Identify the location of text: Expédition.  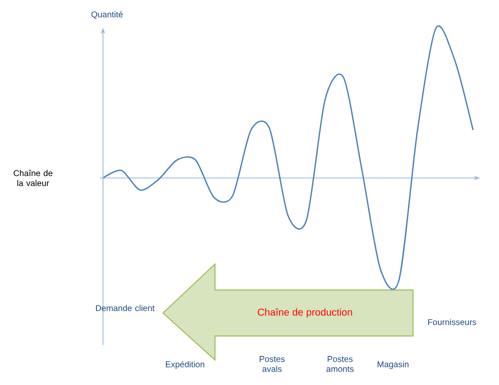
(185, 365).